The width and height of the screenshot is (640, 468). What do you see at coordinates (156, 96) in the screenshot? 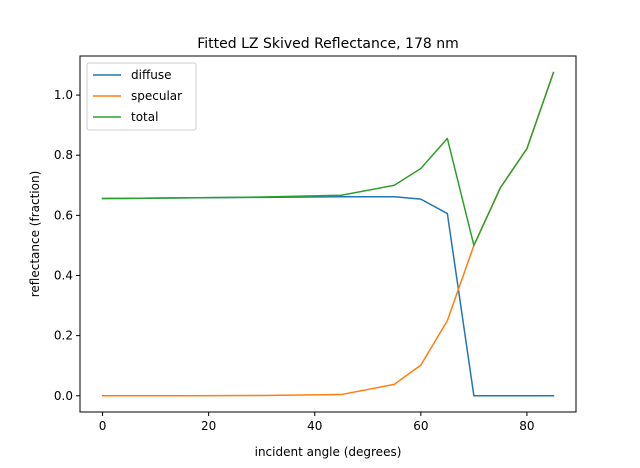
I see `legend-label-specular: specular` at bounding box center [156, 96].